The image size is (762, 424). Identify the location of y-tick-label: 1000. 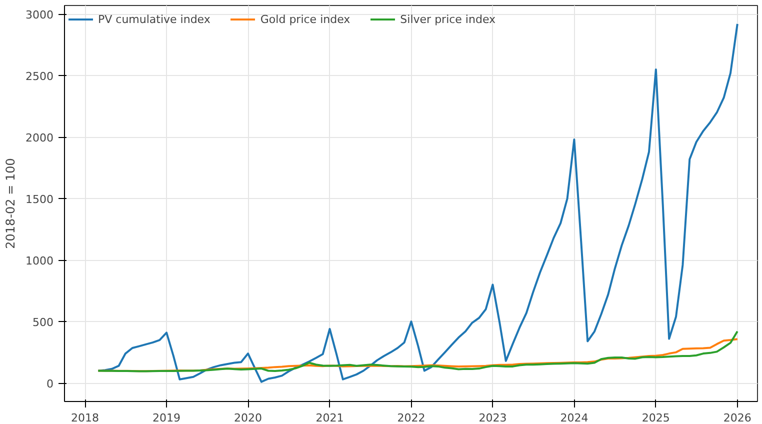
(40, 261).